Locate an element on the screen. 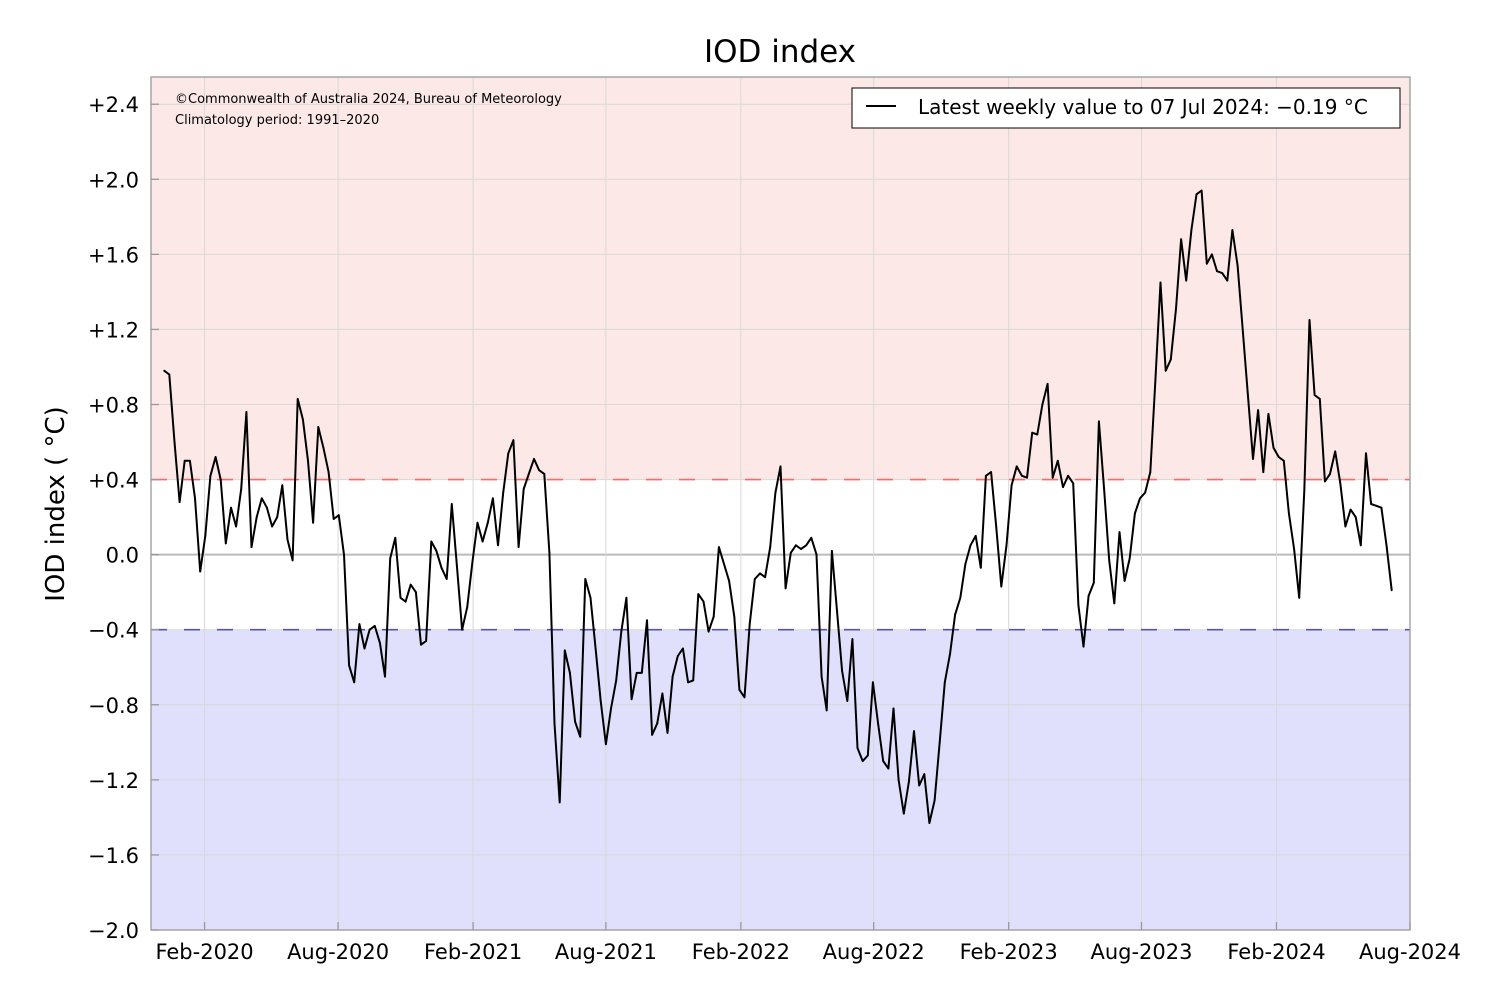  x-tick-label: Aug-2023 is located at coordinates (1141, 952).